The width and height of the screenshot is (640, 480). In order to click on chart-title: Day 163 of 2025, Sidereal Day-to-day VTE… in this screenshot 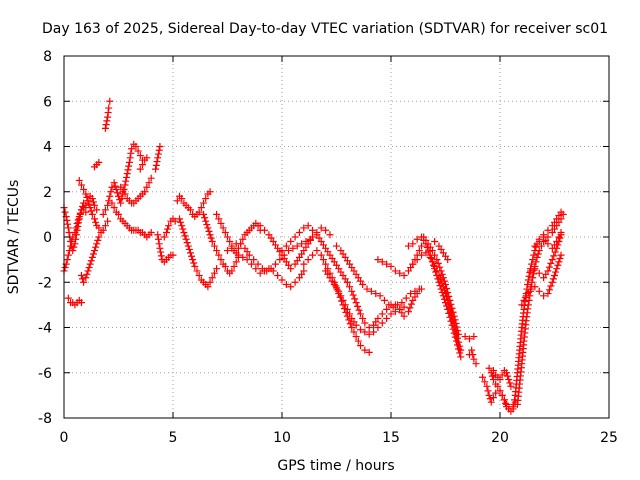, I will do `click(325, 29)`.